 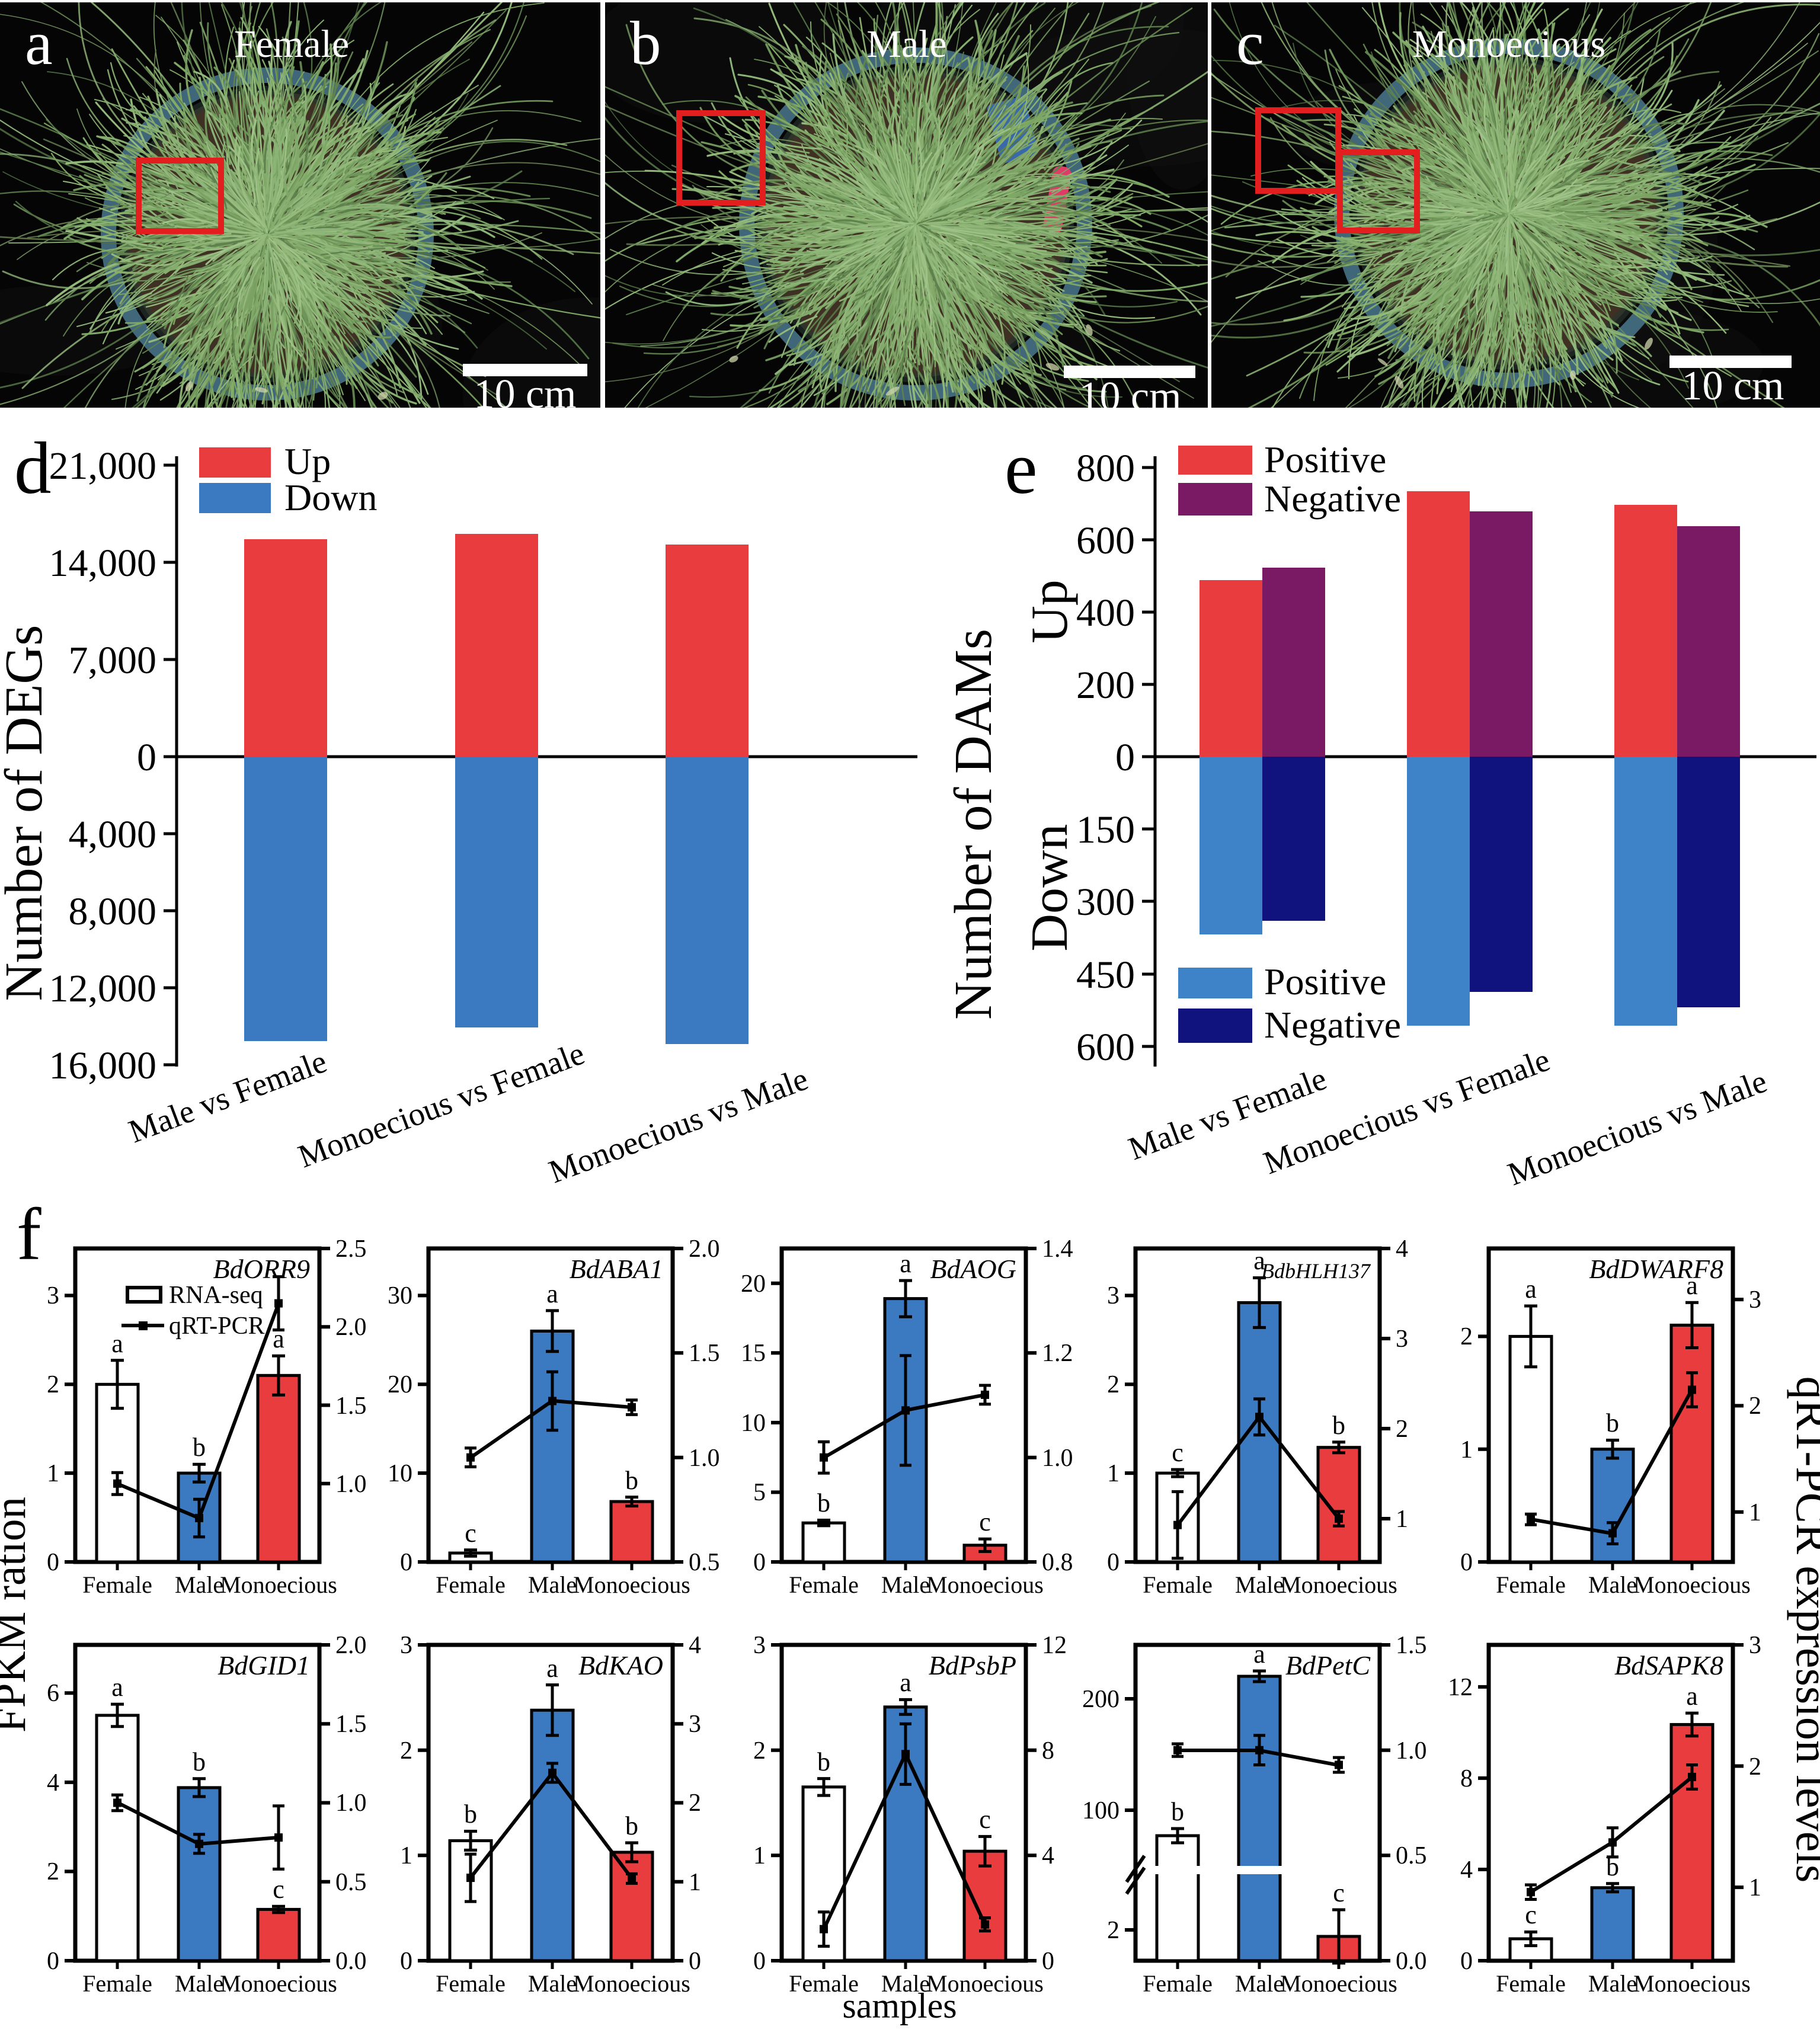 I want to click on svg-text: Number of DEGs, so click(x=26, y=813).